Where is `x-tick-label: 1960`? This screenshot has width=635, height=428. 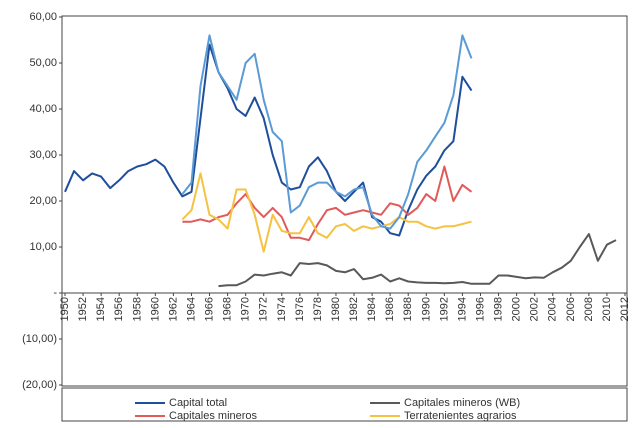 x-tick-label: 1960 is located at coordinates (155, 309).